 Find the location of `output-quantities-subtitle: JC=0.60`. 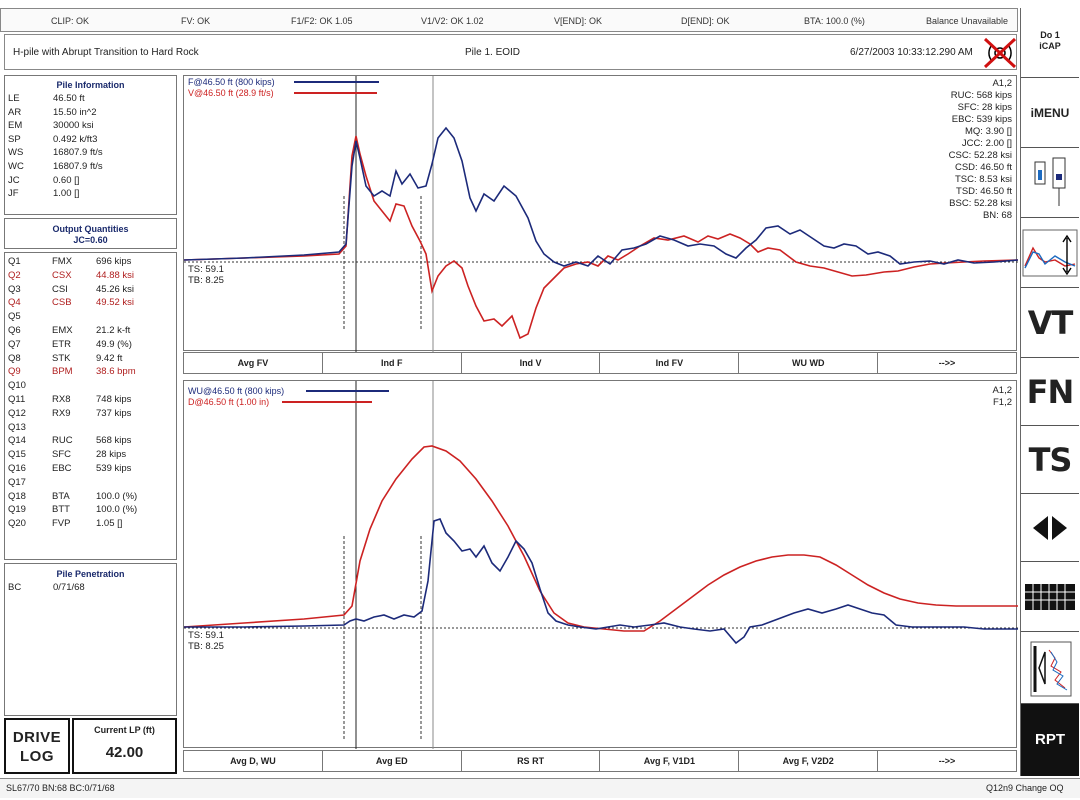

output-quantities-subtitle: JC=0.60 is located at coordinates (90, 240).